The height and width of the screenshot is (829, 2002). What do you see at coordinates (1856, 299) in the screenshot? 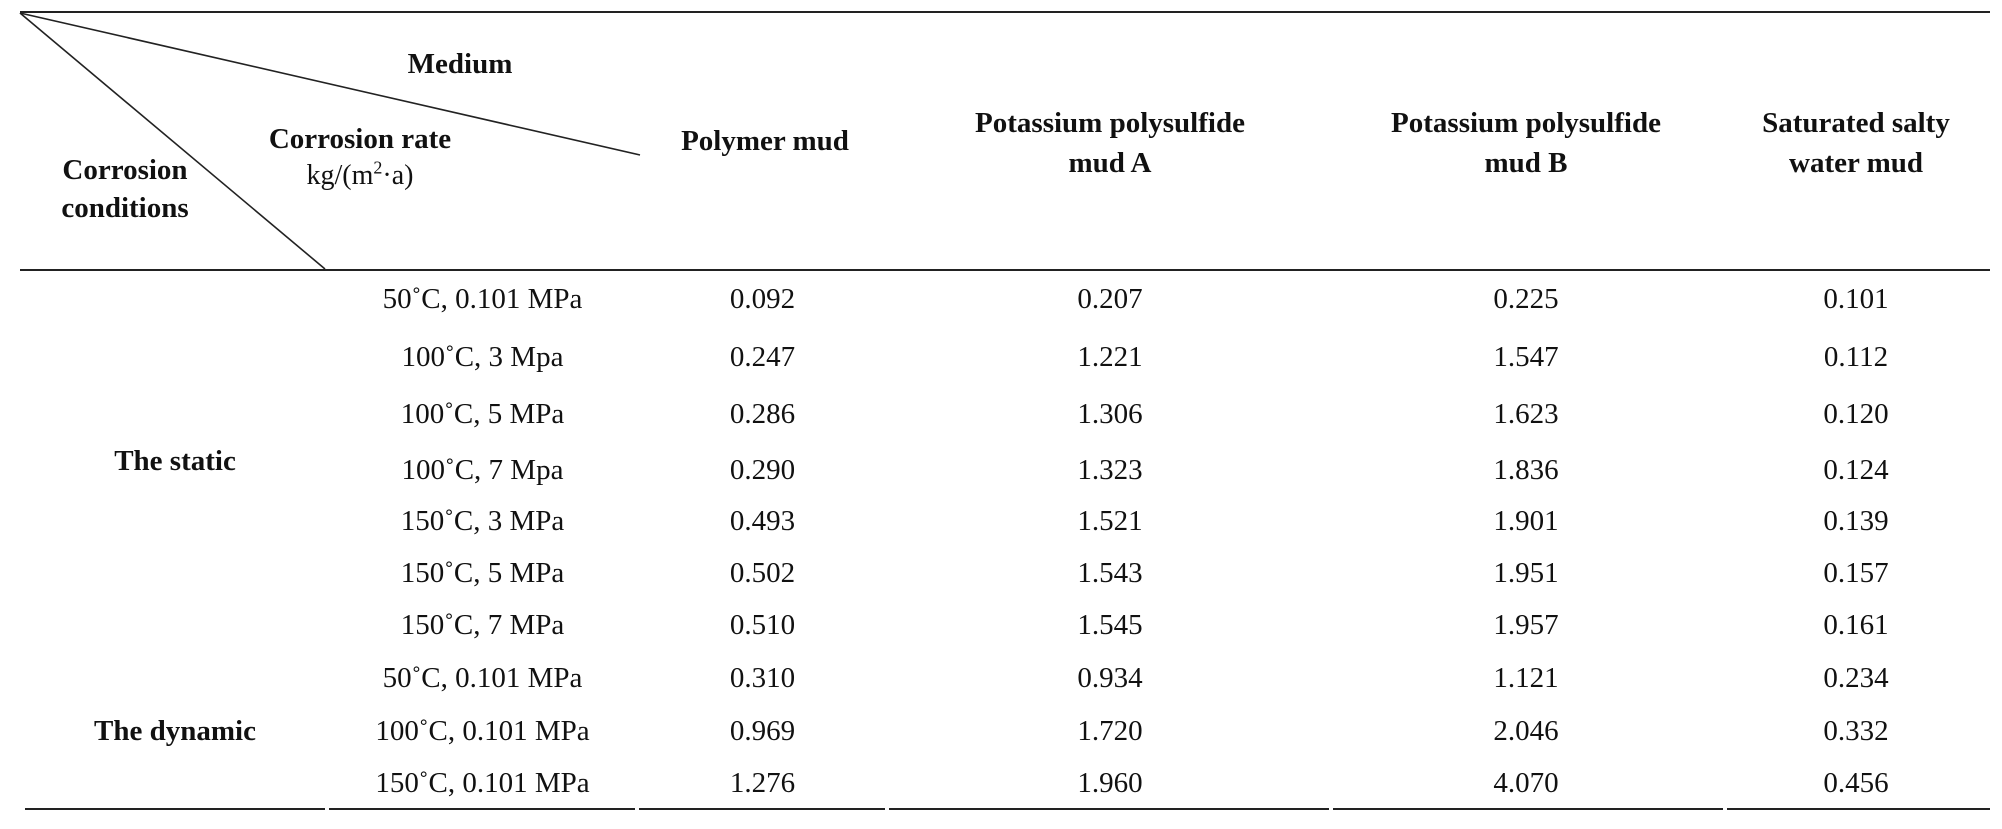
I see `table-cell: 0.101` at bounding box center [1856, 299].